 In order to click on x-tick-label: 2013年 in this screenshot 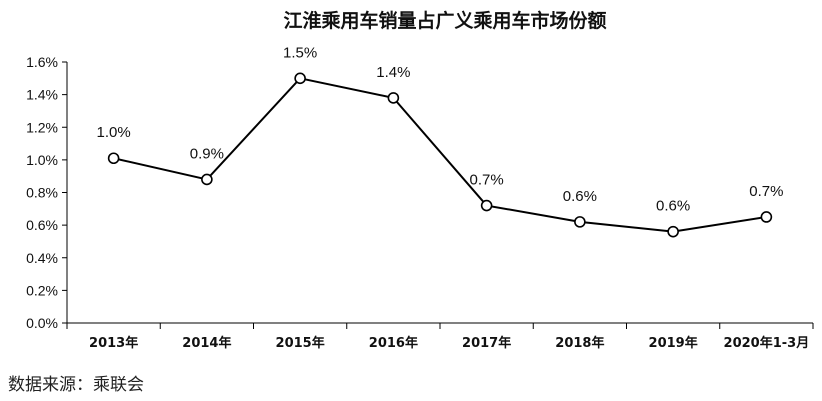, I will do `click(113, 343)`.